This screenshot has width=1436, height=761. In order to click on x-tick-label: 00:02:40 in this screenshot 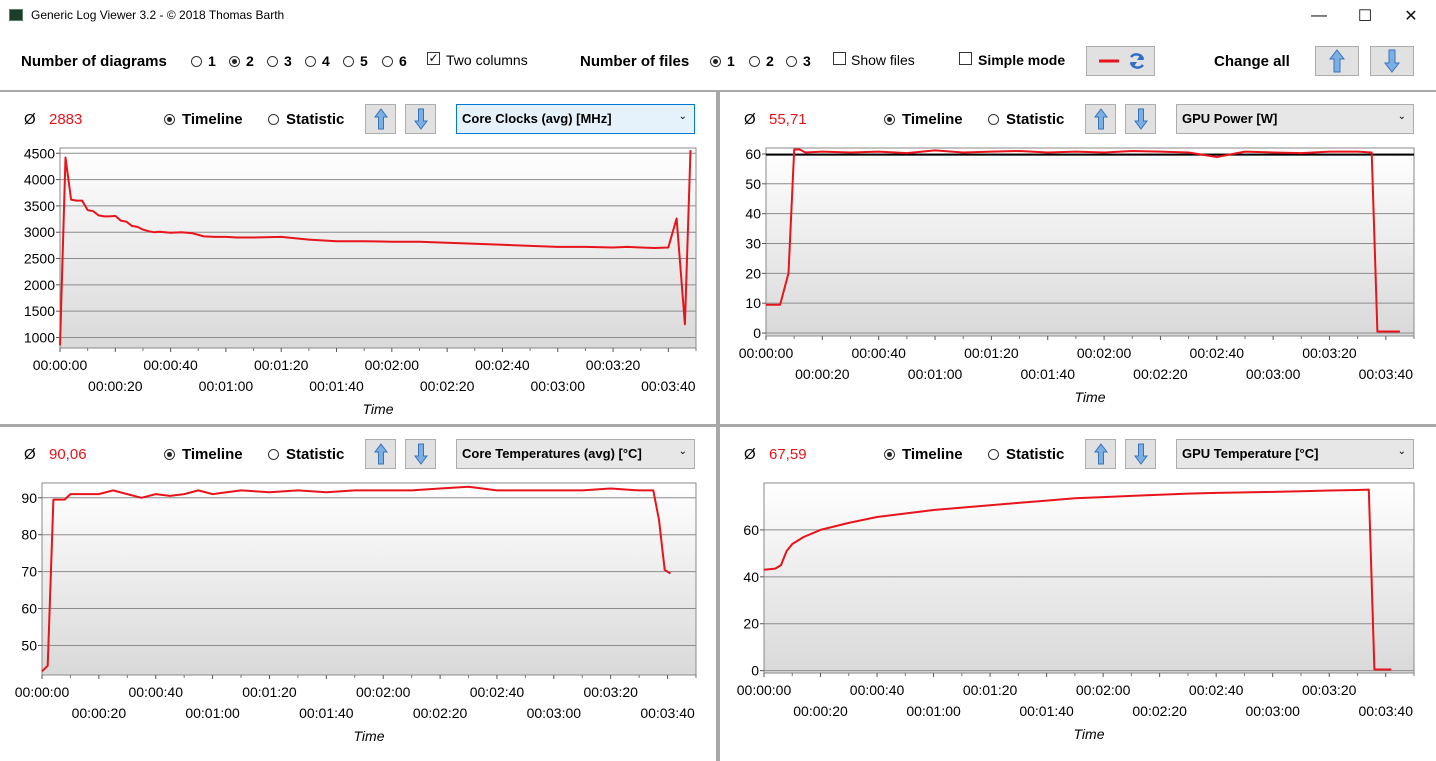, I will do `click(502, 365)`.